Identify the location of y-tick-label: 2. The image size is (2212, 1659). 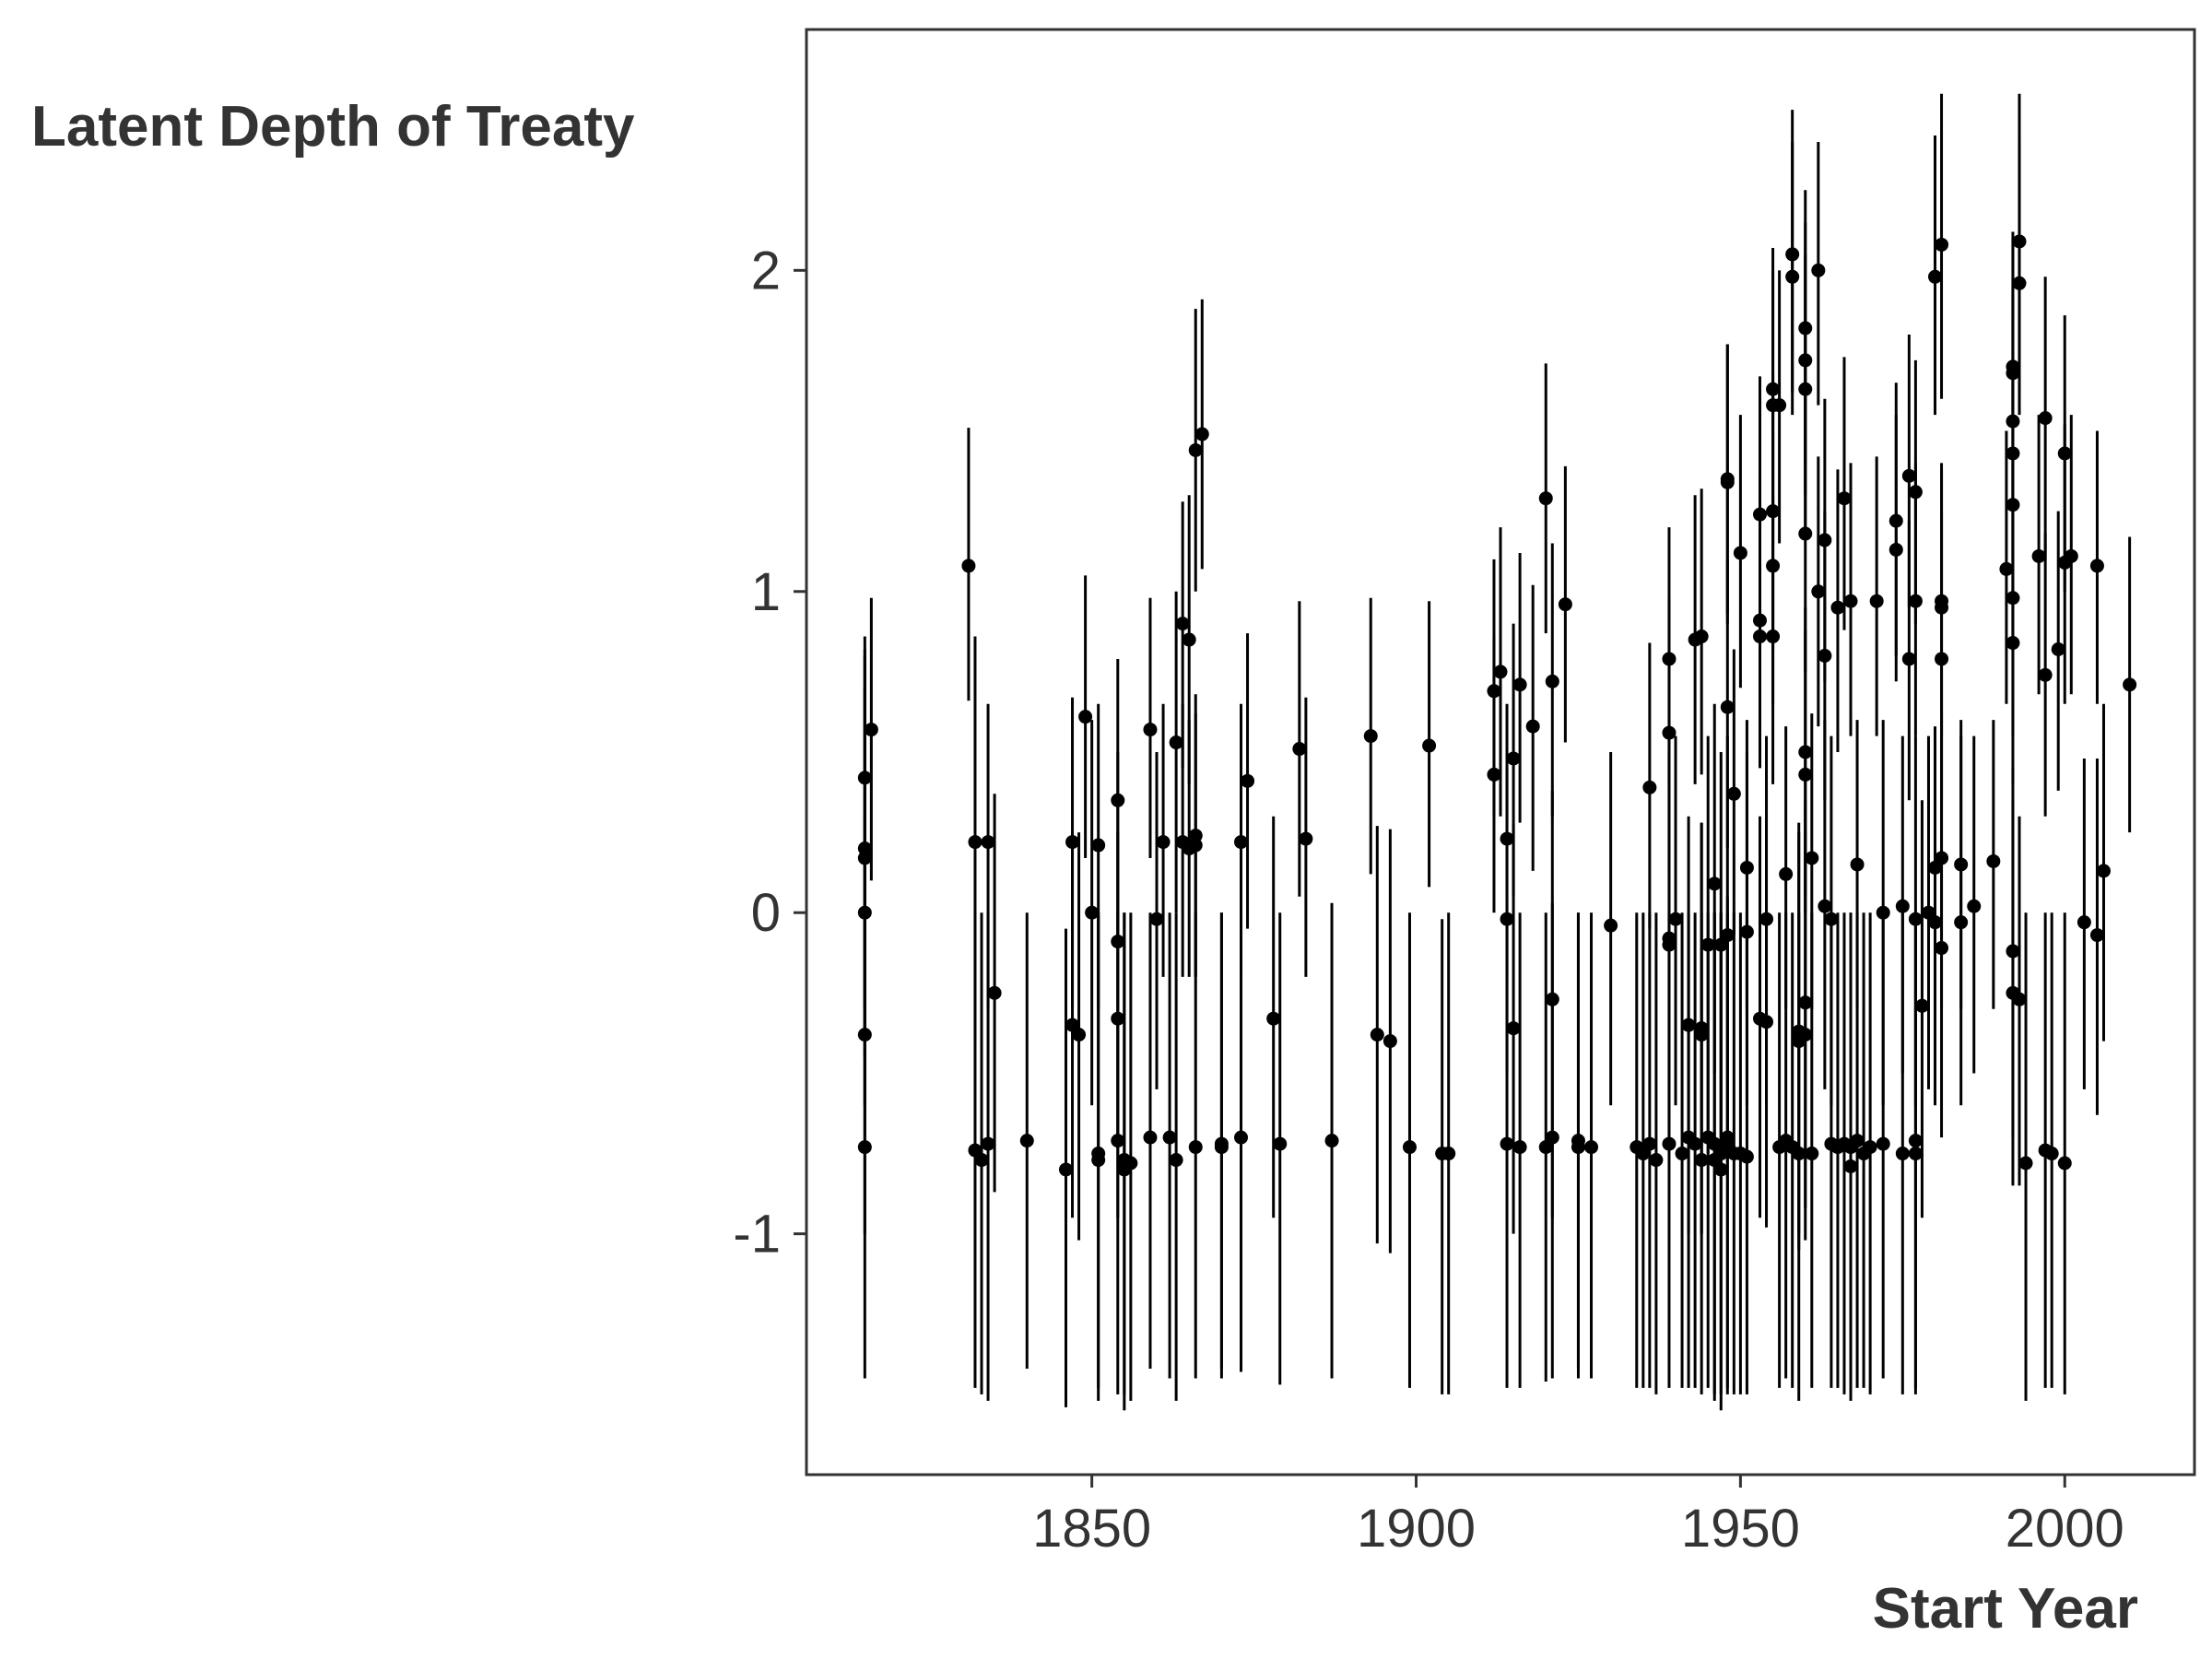
(766, 270).